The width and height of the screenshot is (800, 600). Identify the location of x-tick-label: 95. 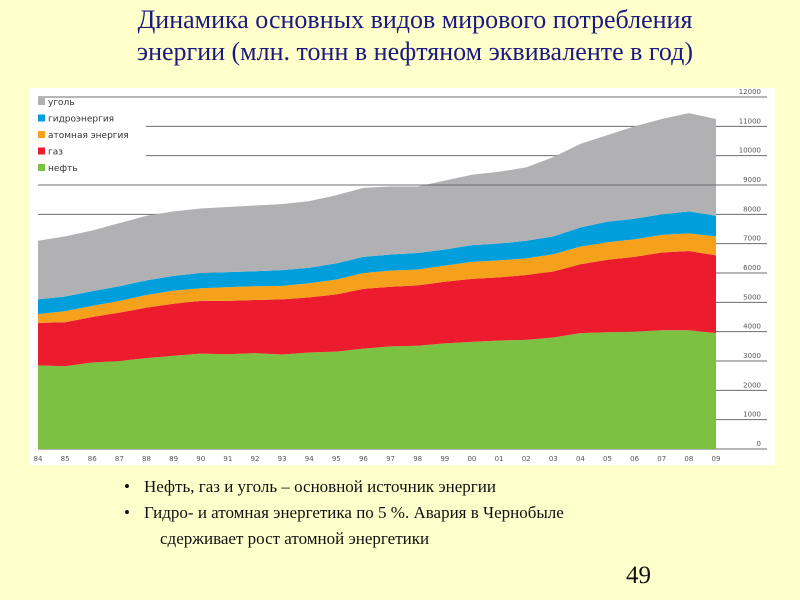
(336, 459).